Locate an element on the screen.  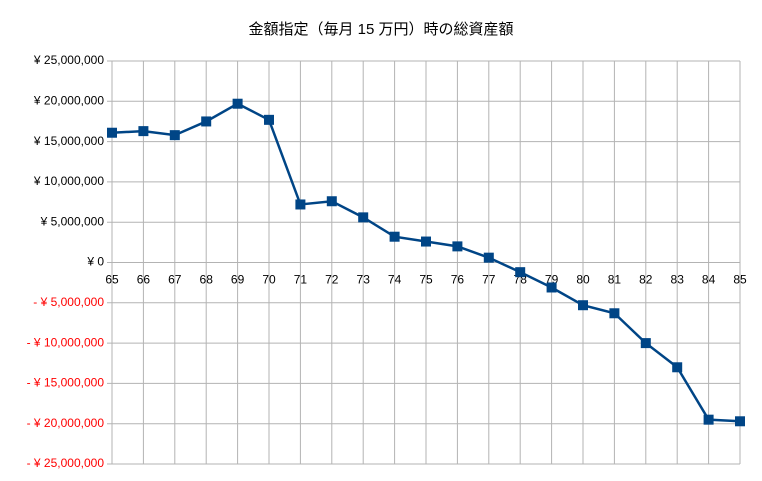
x-tick-label: 84 is located at coordinates (709, 280).